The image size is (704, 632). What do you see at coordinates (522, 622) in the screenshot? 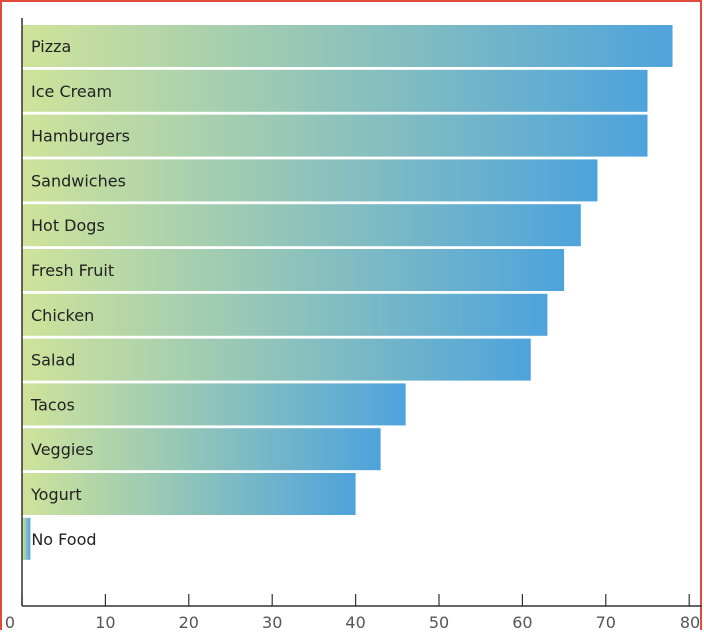
I see `x-tick-label: 60` at bounding box center [522, 622].